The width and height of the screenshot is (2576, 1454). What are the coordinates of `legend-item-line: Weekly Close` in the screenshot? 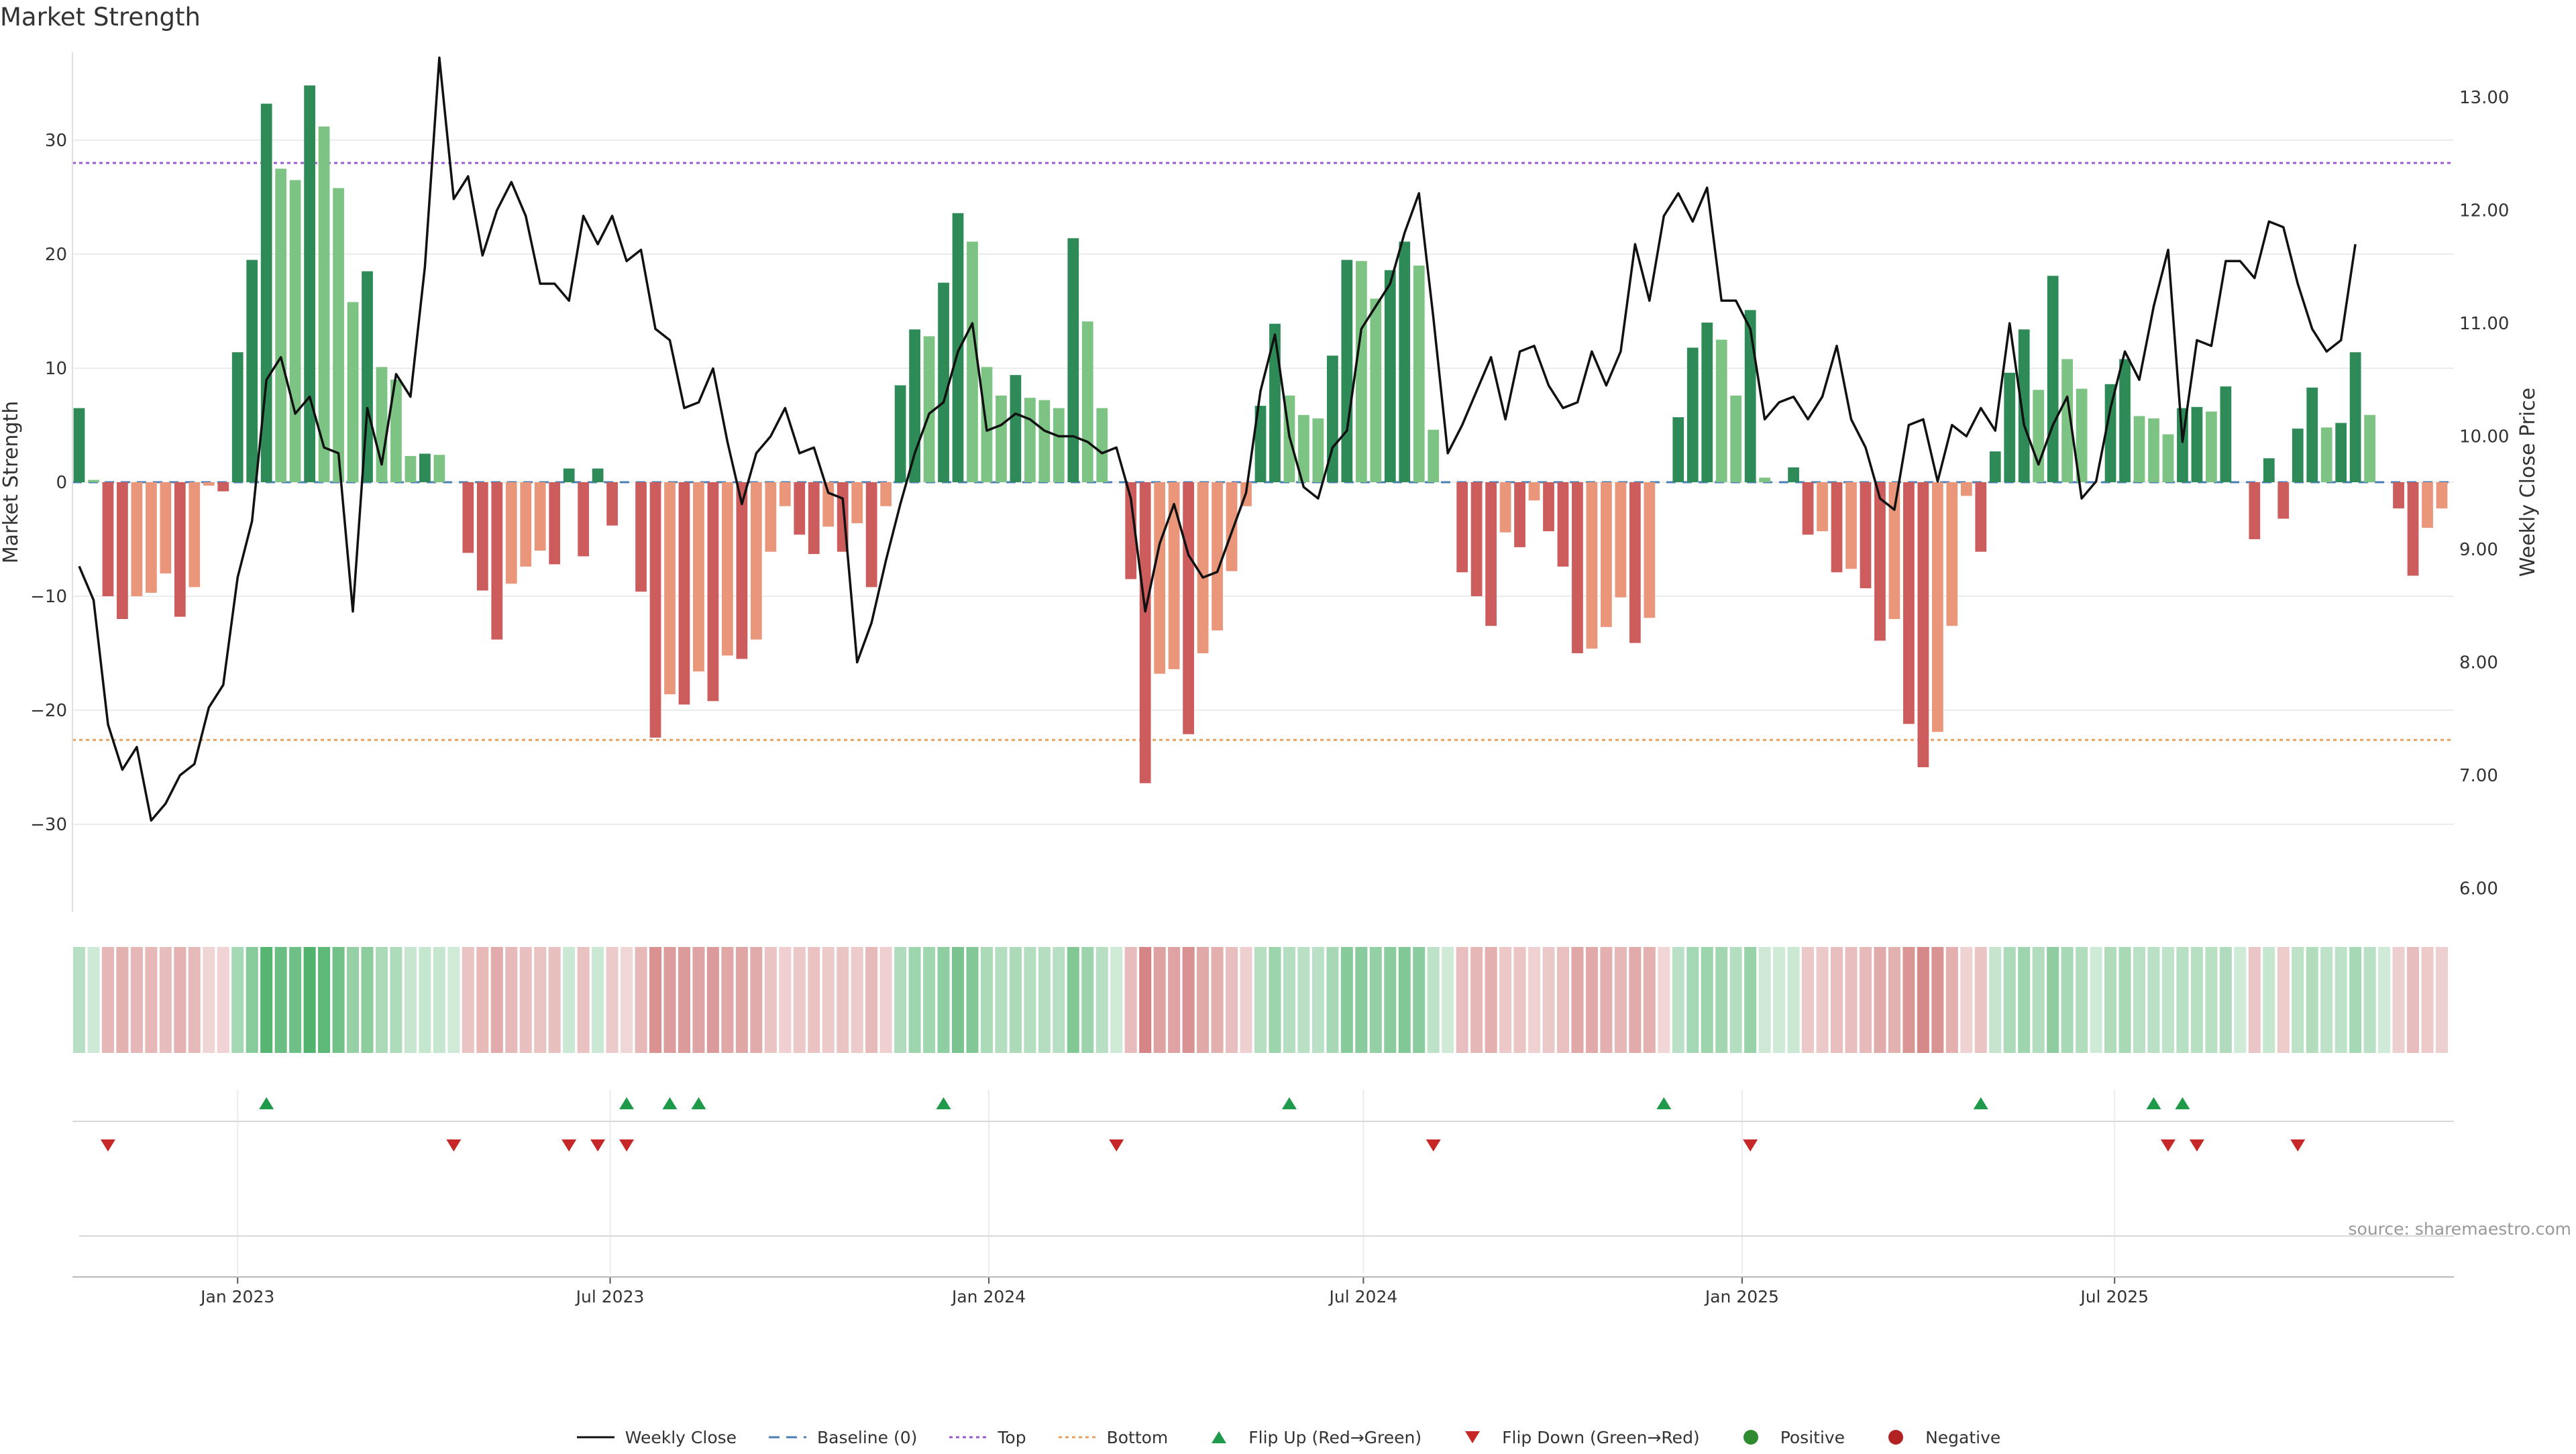 It's located at (656, 1437).